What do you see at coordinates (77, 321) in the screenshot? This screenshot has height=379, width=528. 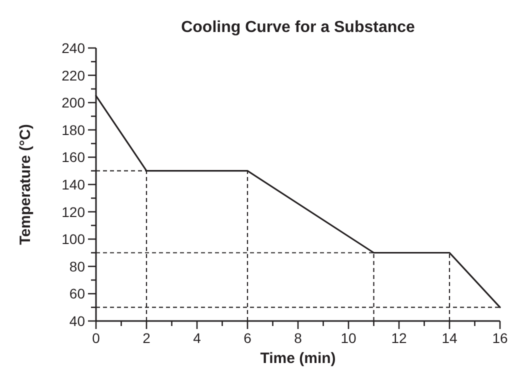 I see `y-tick-label: 40` at bounding box center [77, 321].